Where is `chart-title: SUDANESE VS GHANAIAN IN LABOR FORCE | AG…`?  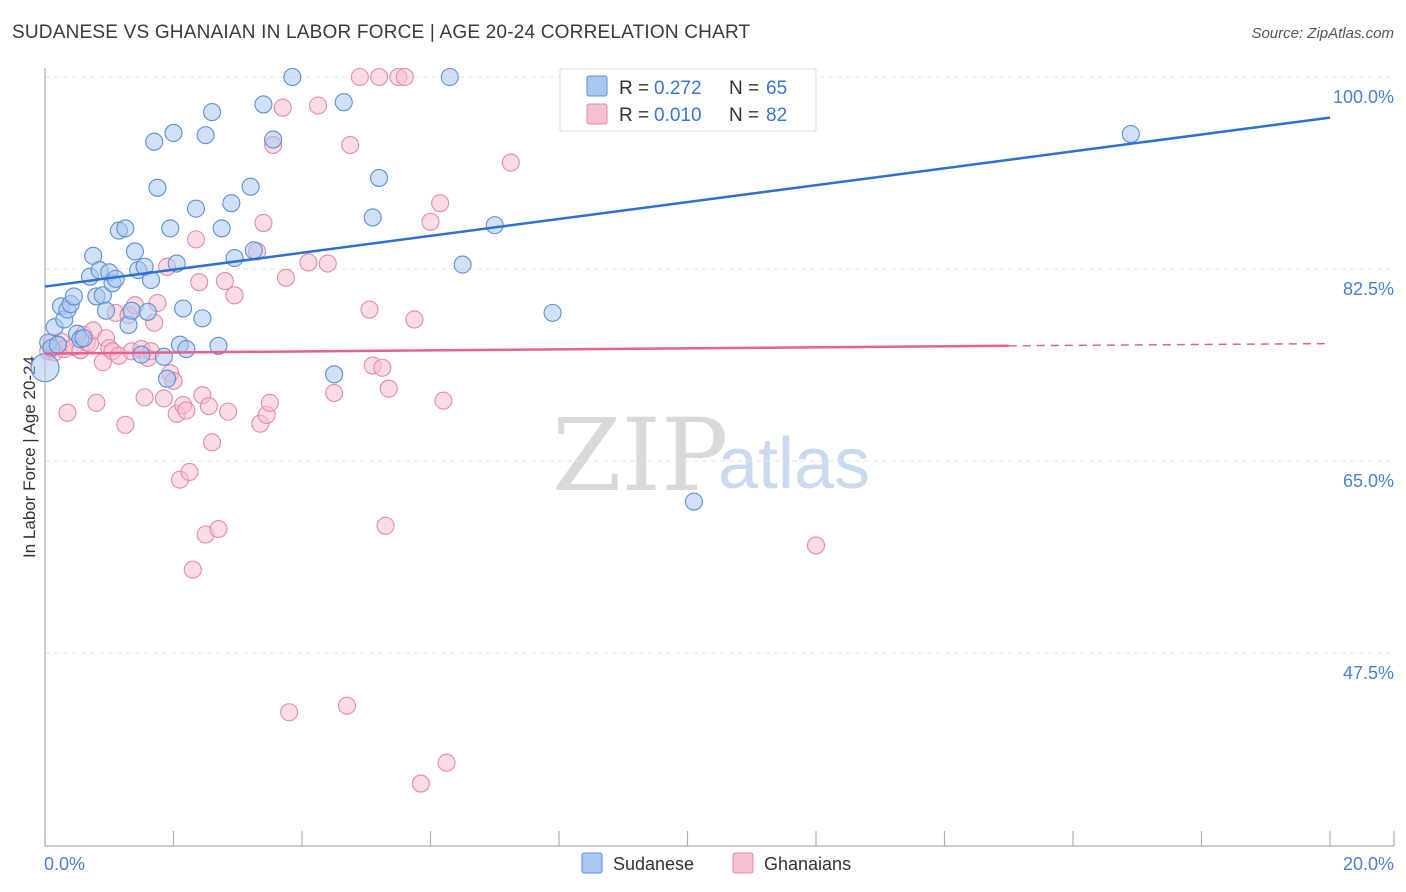 chart-title: SUDANESE VS GHANAIAN IN LABOR FORCE | AG… is located at coordinates (381, 32).